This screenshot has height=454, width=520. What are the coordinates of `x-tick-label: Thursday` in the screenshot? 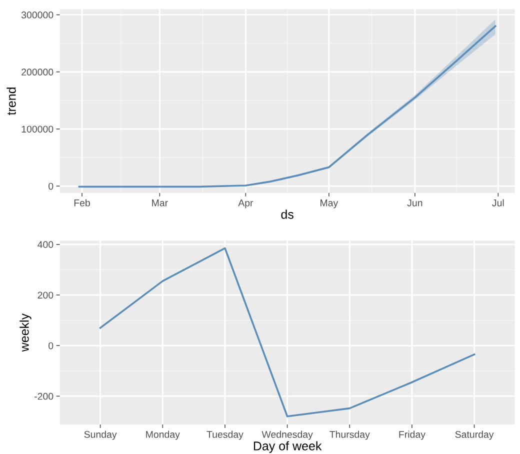 It's located at (350, 435).